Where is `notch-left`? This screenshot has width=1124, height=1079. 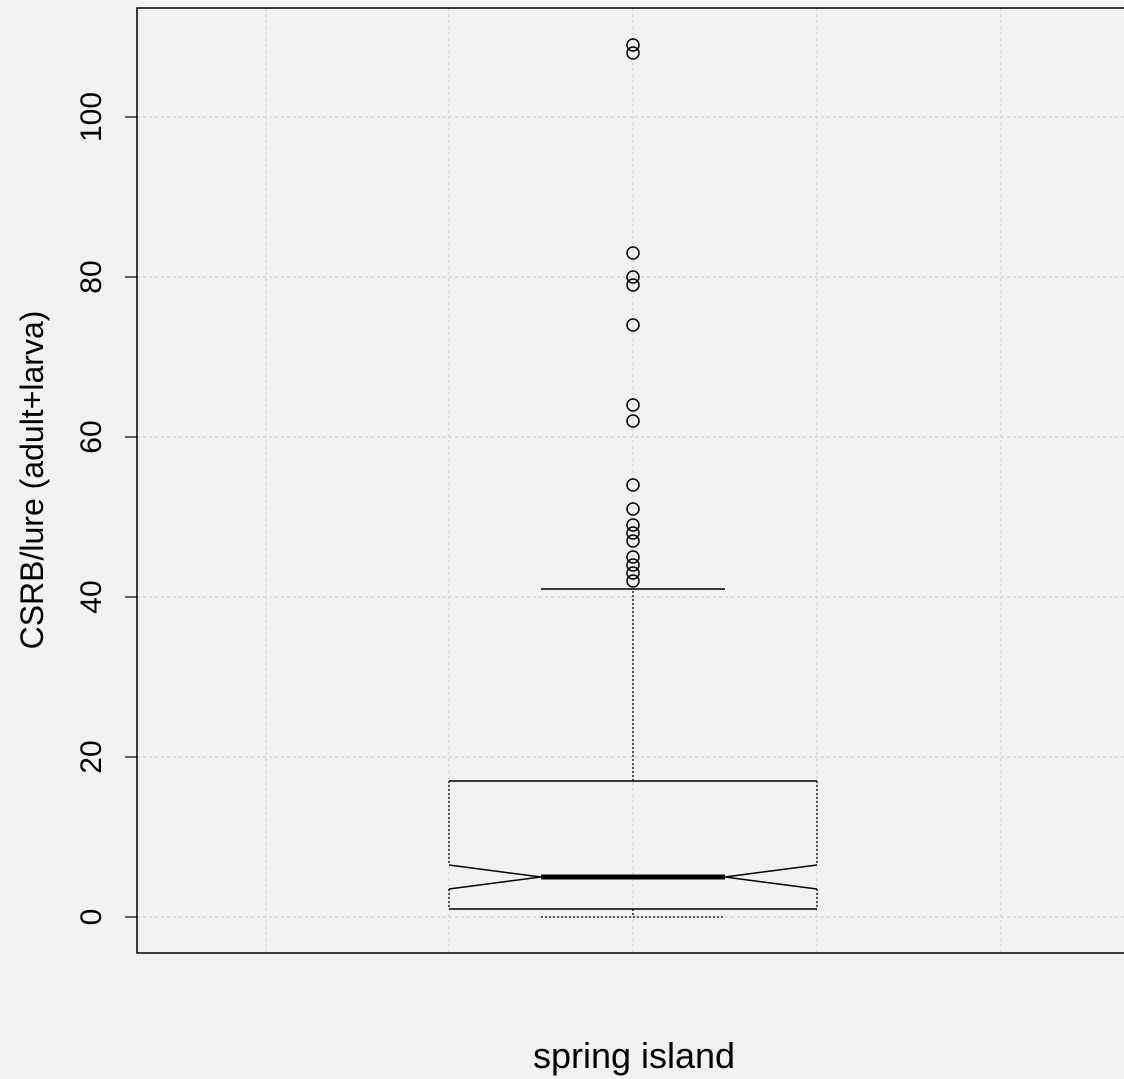
notch-left is located at coordinates (495, 877).